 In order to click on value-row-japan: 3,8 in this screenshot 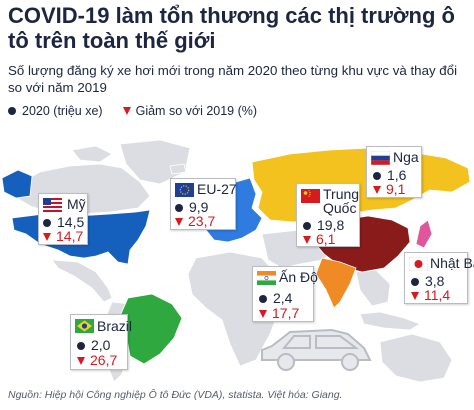, I will do `click(427, 281)`.